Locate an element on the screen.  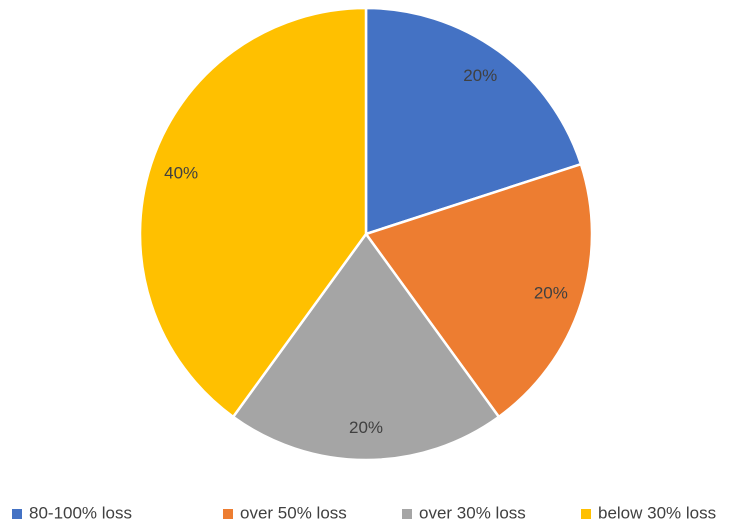
data-label: 40% is located at coordinates (181, 172).